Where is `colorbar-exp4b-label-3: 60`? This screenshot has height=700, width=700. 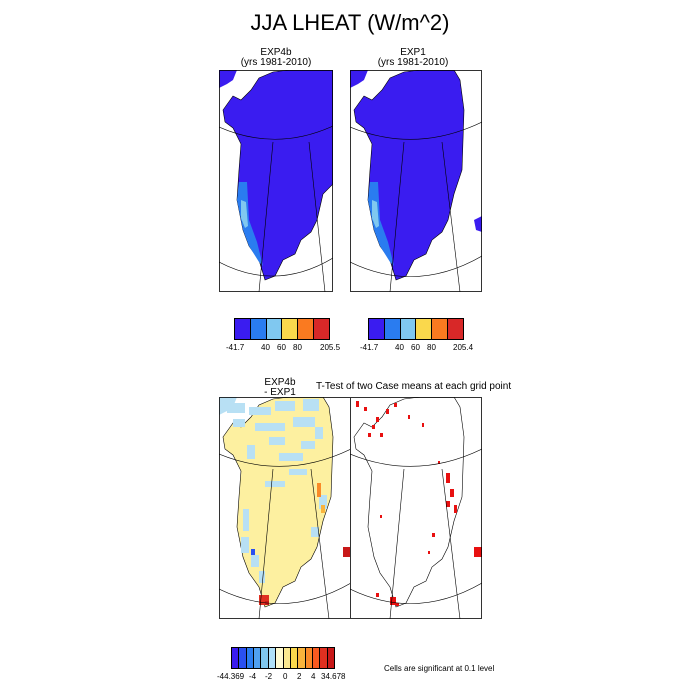
colorbar-exp4b-label-3: 60 is located at coordinates (281, 347).